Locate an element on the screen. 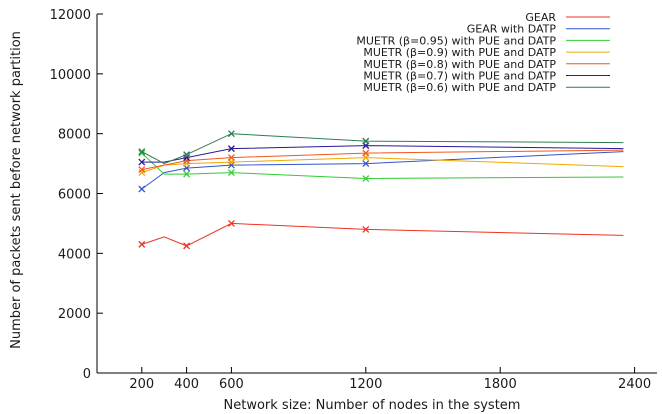 The image size is (662, 414). legend-label: MUETR (β=0.95) with PUE and DATP is located at coordinates (456, 40).